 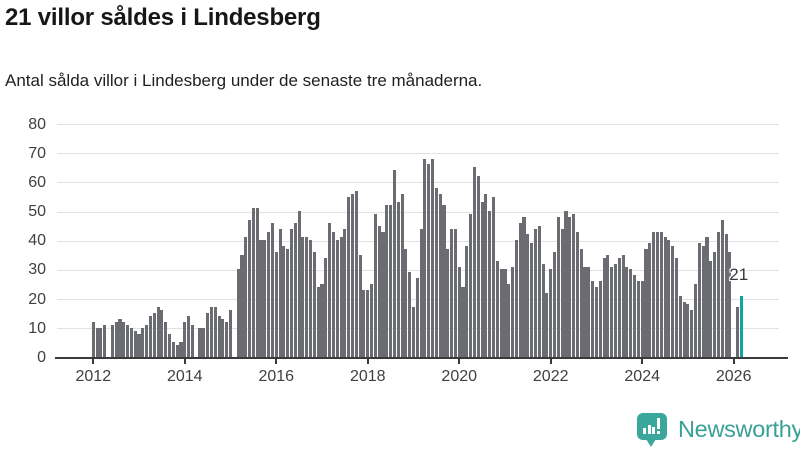 I want to click on y-axis-tick-label: 40, so click(x=37, y=241).